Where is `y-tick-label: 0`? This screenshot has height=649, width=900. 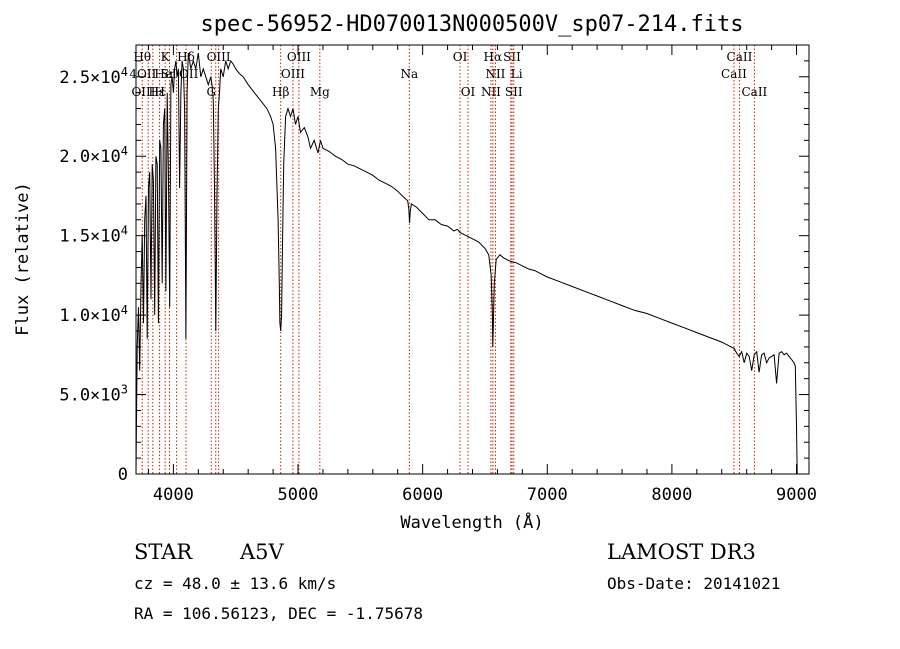 y-tick-label: 0 is located at coordinates (123, 475).